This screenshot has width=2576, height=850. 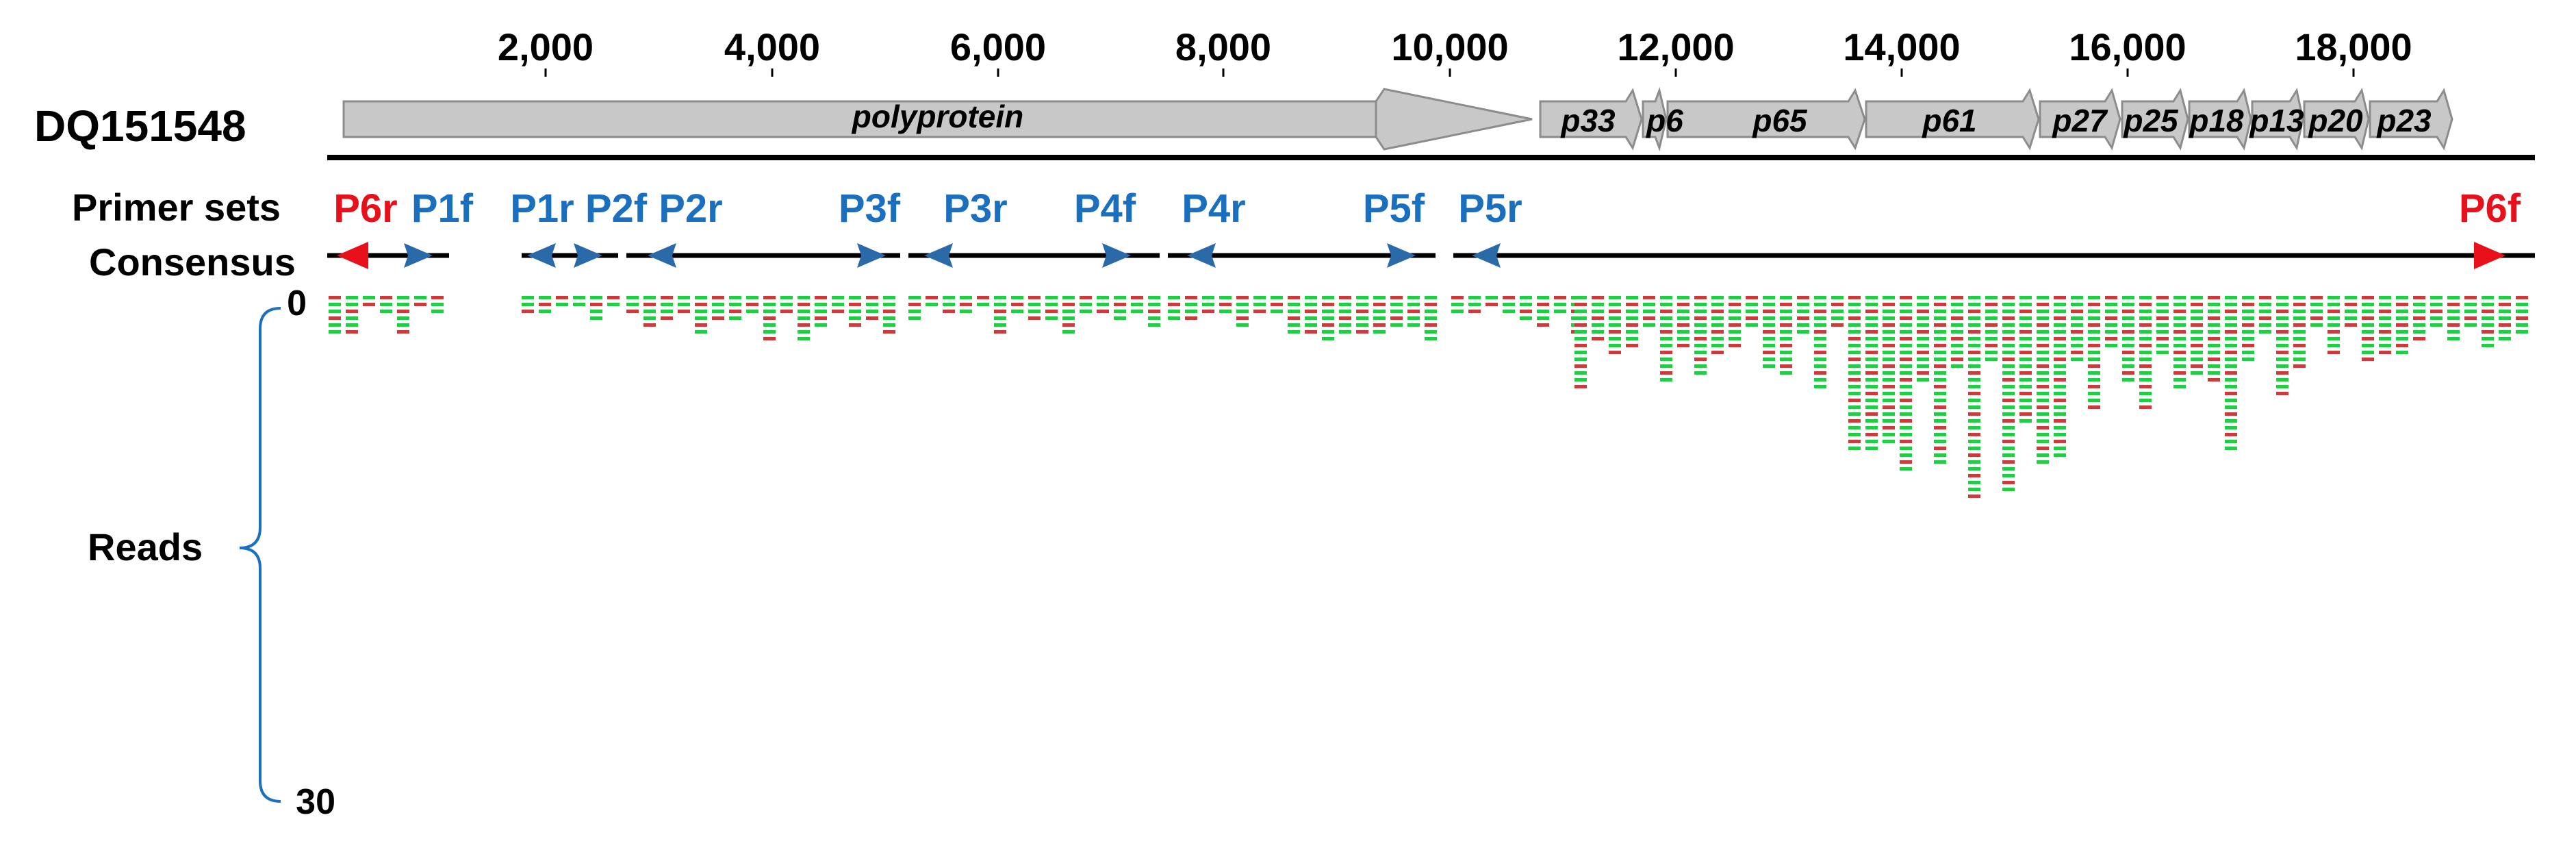 I want to click on primer-sets-label: Primer sets, so click(x=177, y=207).